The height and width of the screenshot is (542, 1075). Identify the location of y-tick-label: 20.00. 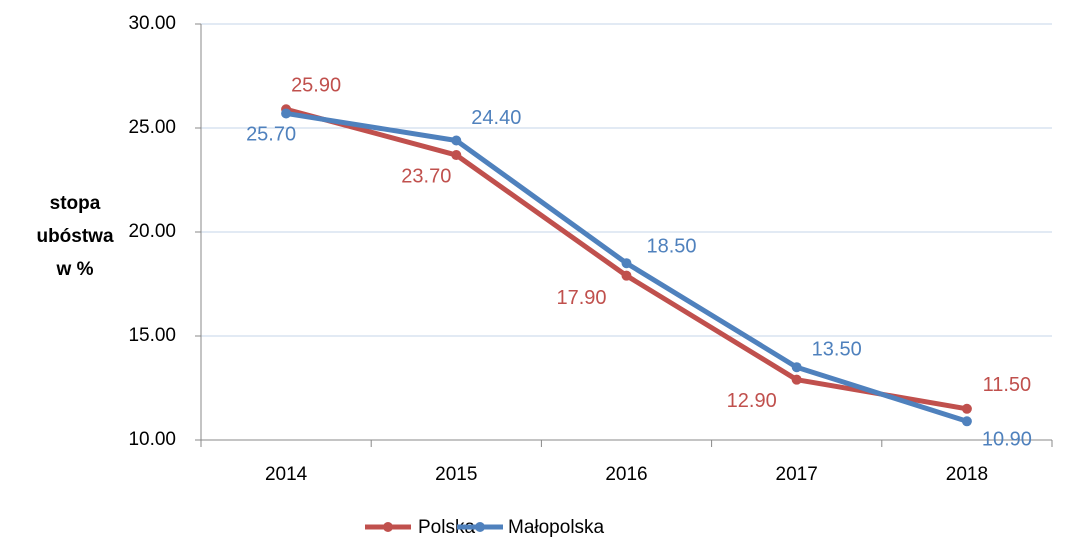
(152, 231).